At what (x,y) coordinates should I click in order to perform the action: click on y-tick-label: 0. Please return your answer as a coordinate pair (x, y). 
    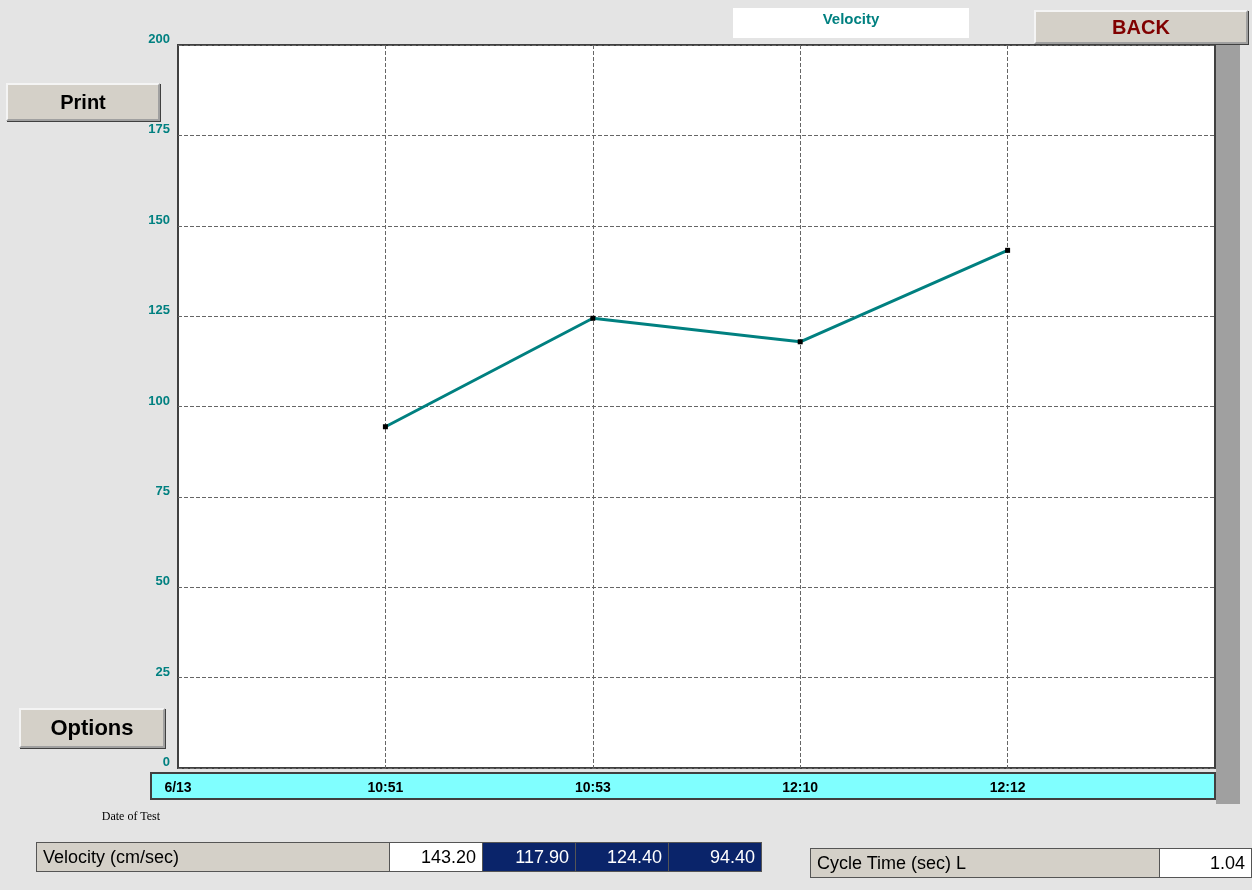
    Looking at the image, I should click on (166, 761).